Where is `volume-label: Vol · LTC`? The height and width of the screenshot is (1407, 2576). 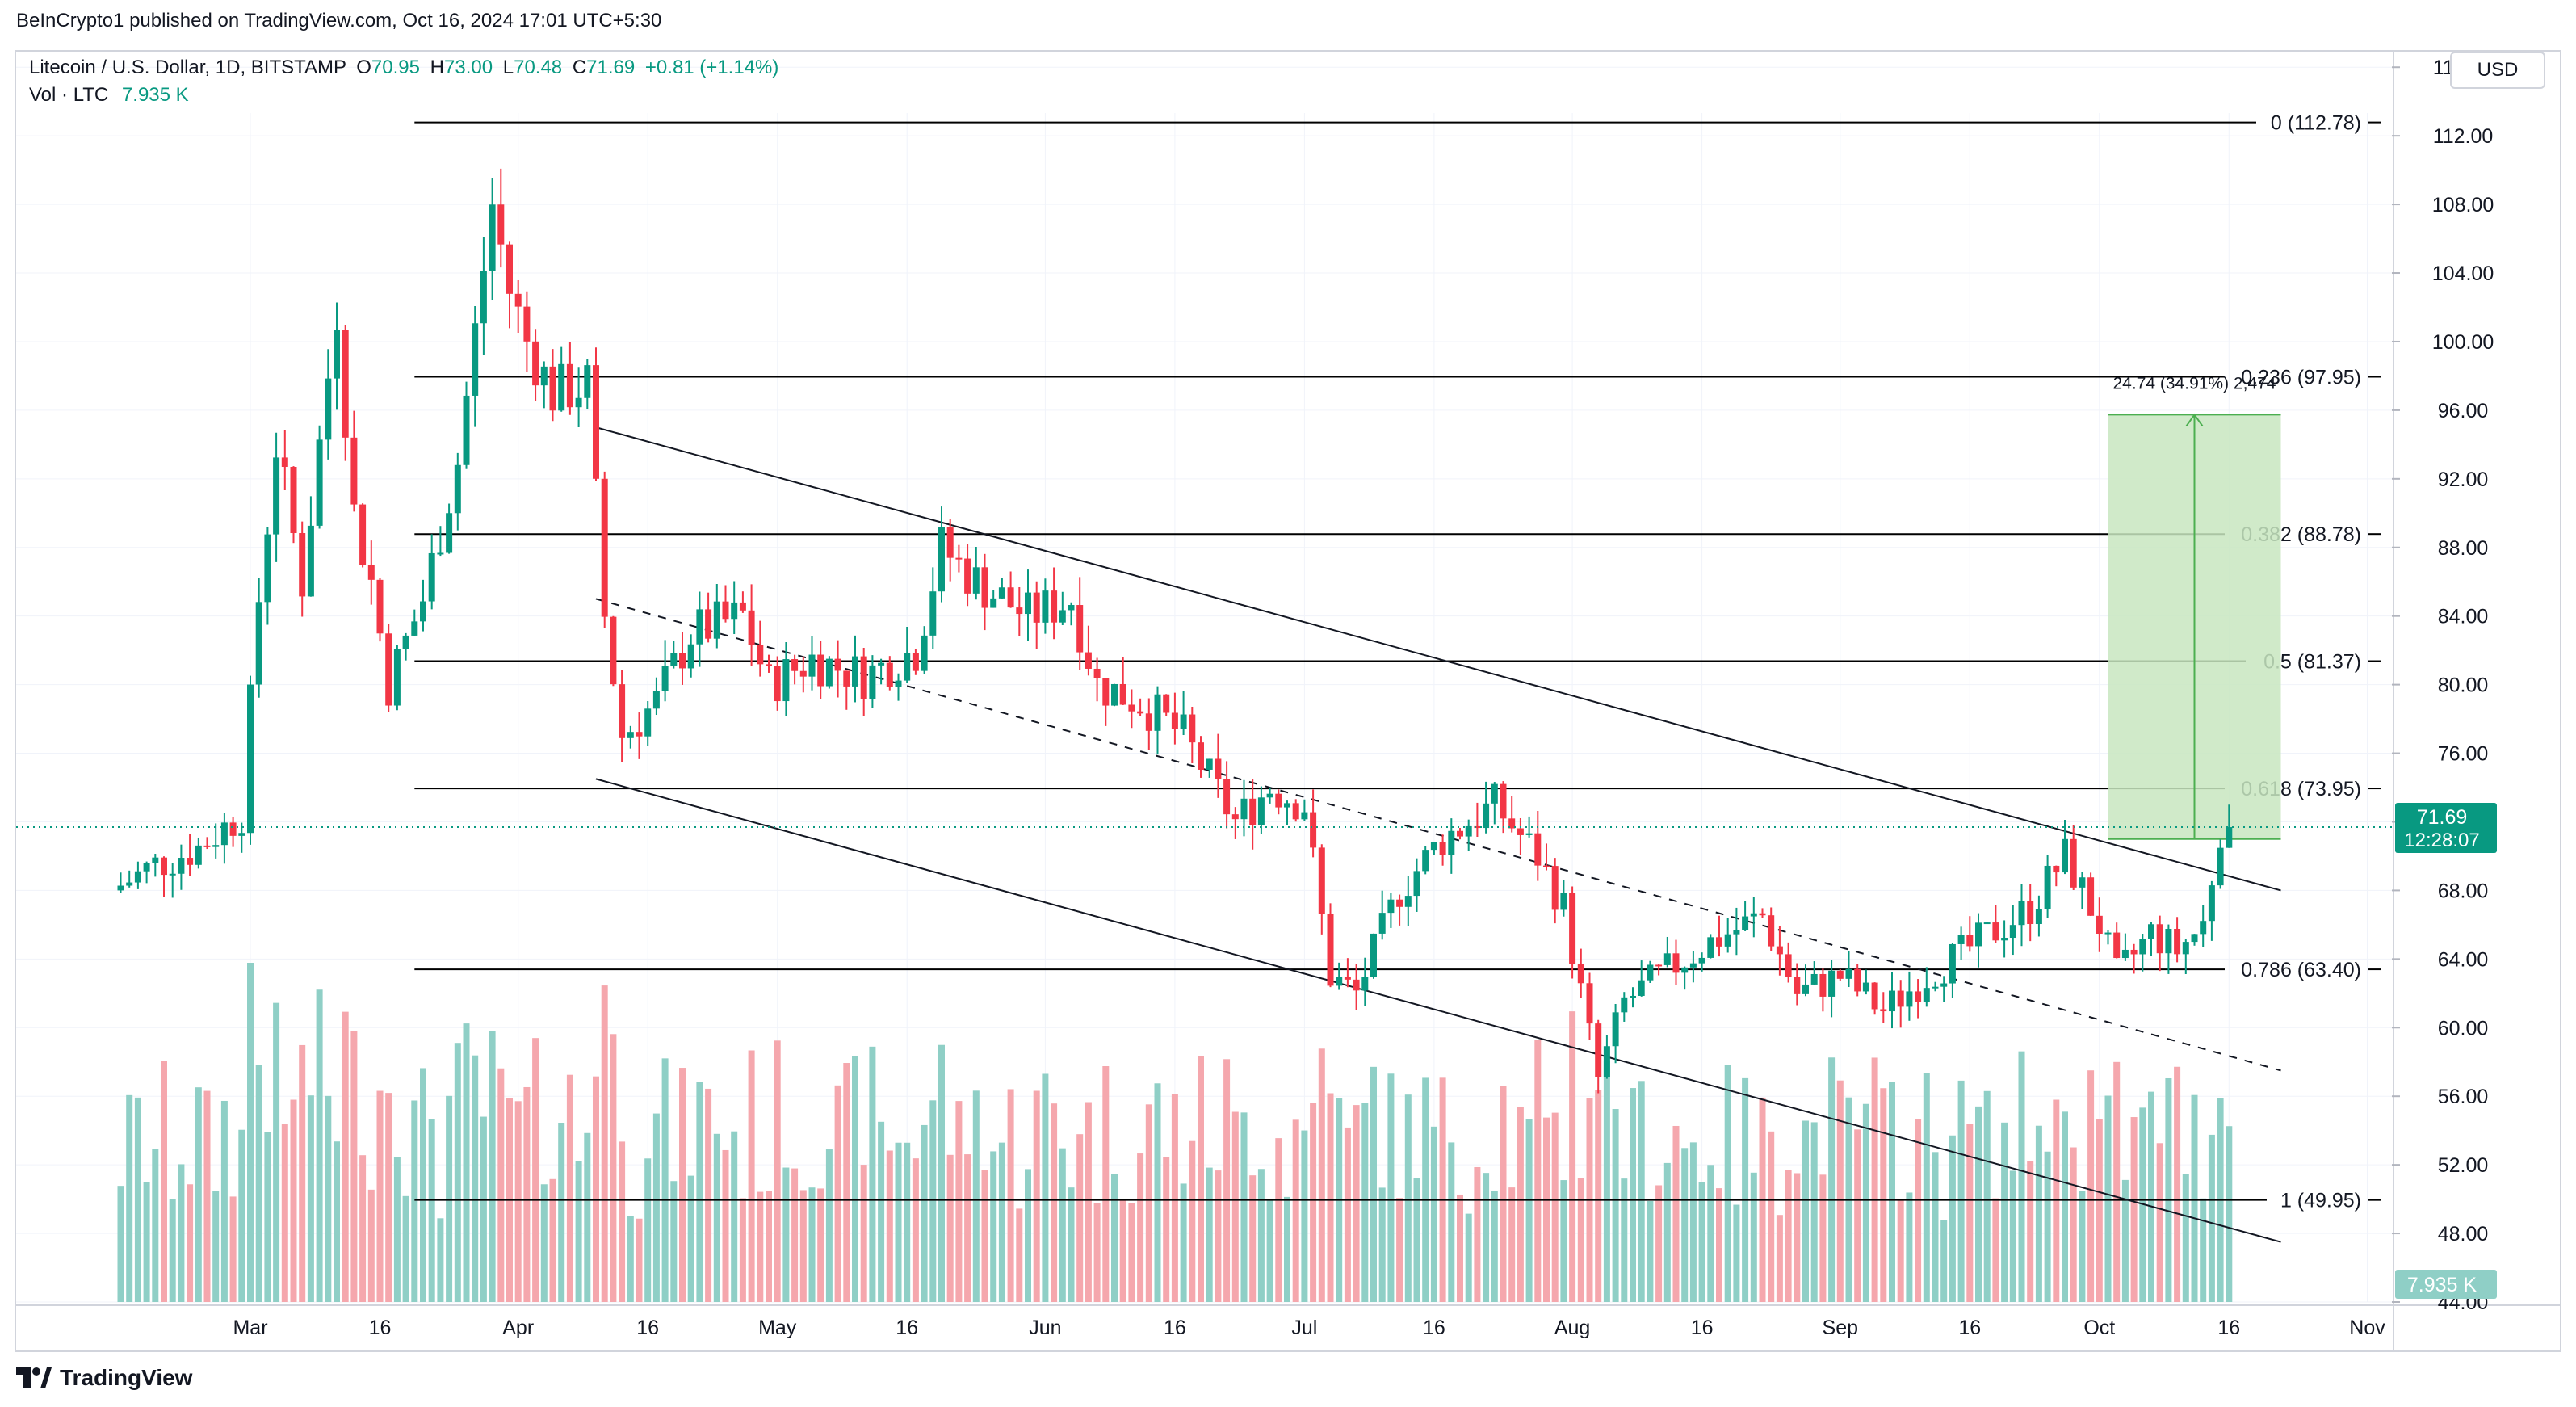 volume-label: Vol · LTC is located at coordinates (69, 95).